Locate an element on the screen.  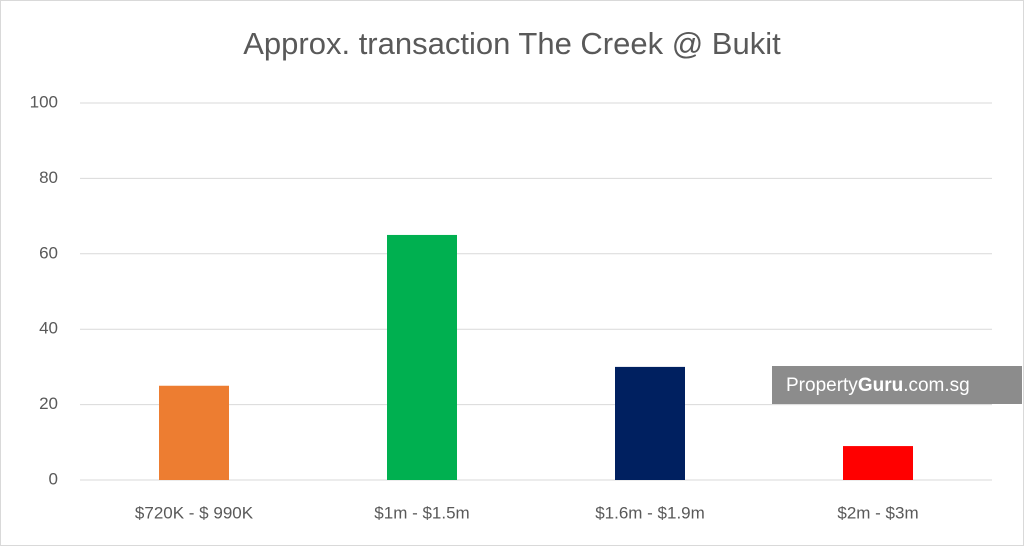
y-tick-label: 60 is located at coordinates (48, 252).